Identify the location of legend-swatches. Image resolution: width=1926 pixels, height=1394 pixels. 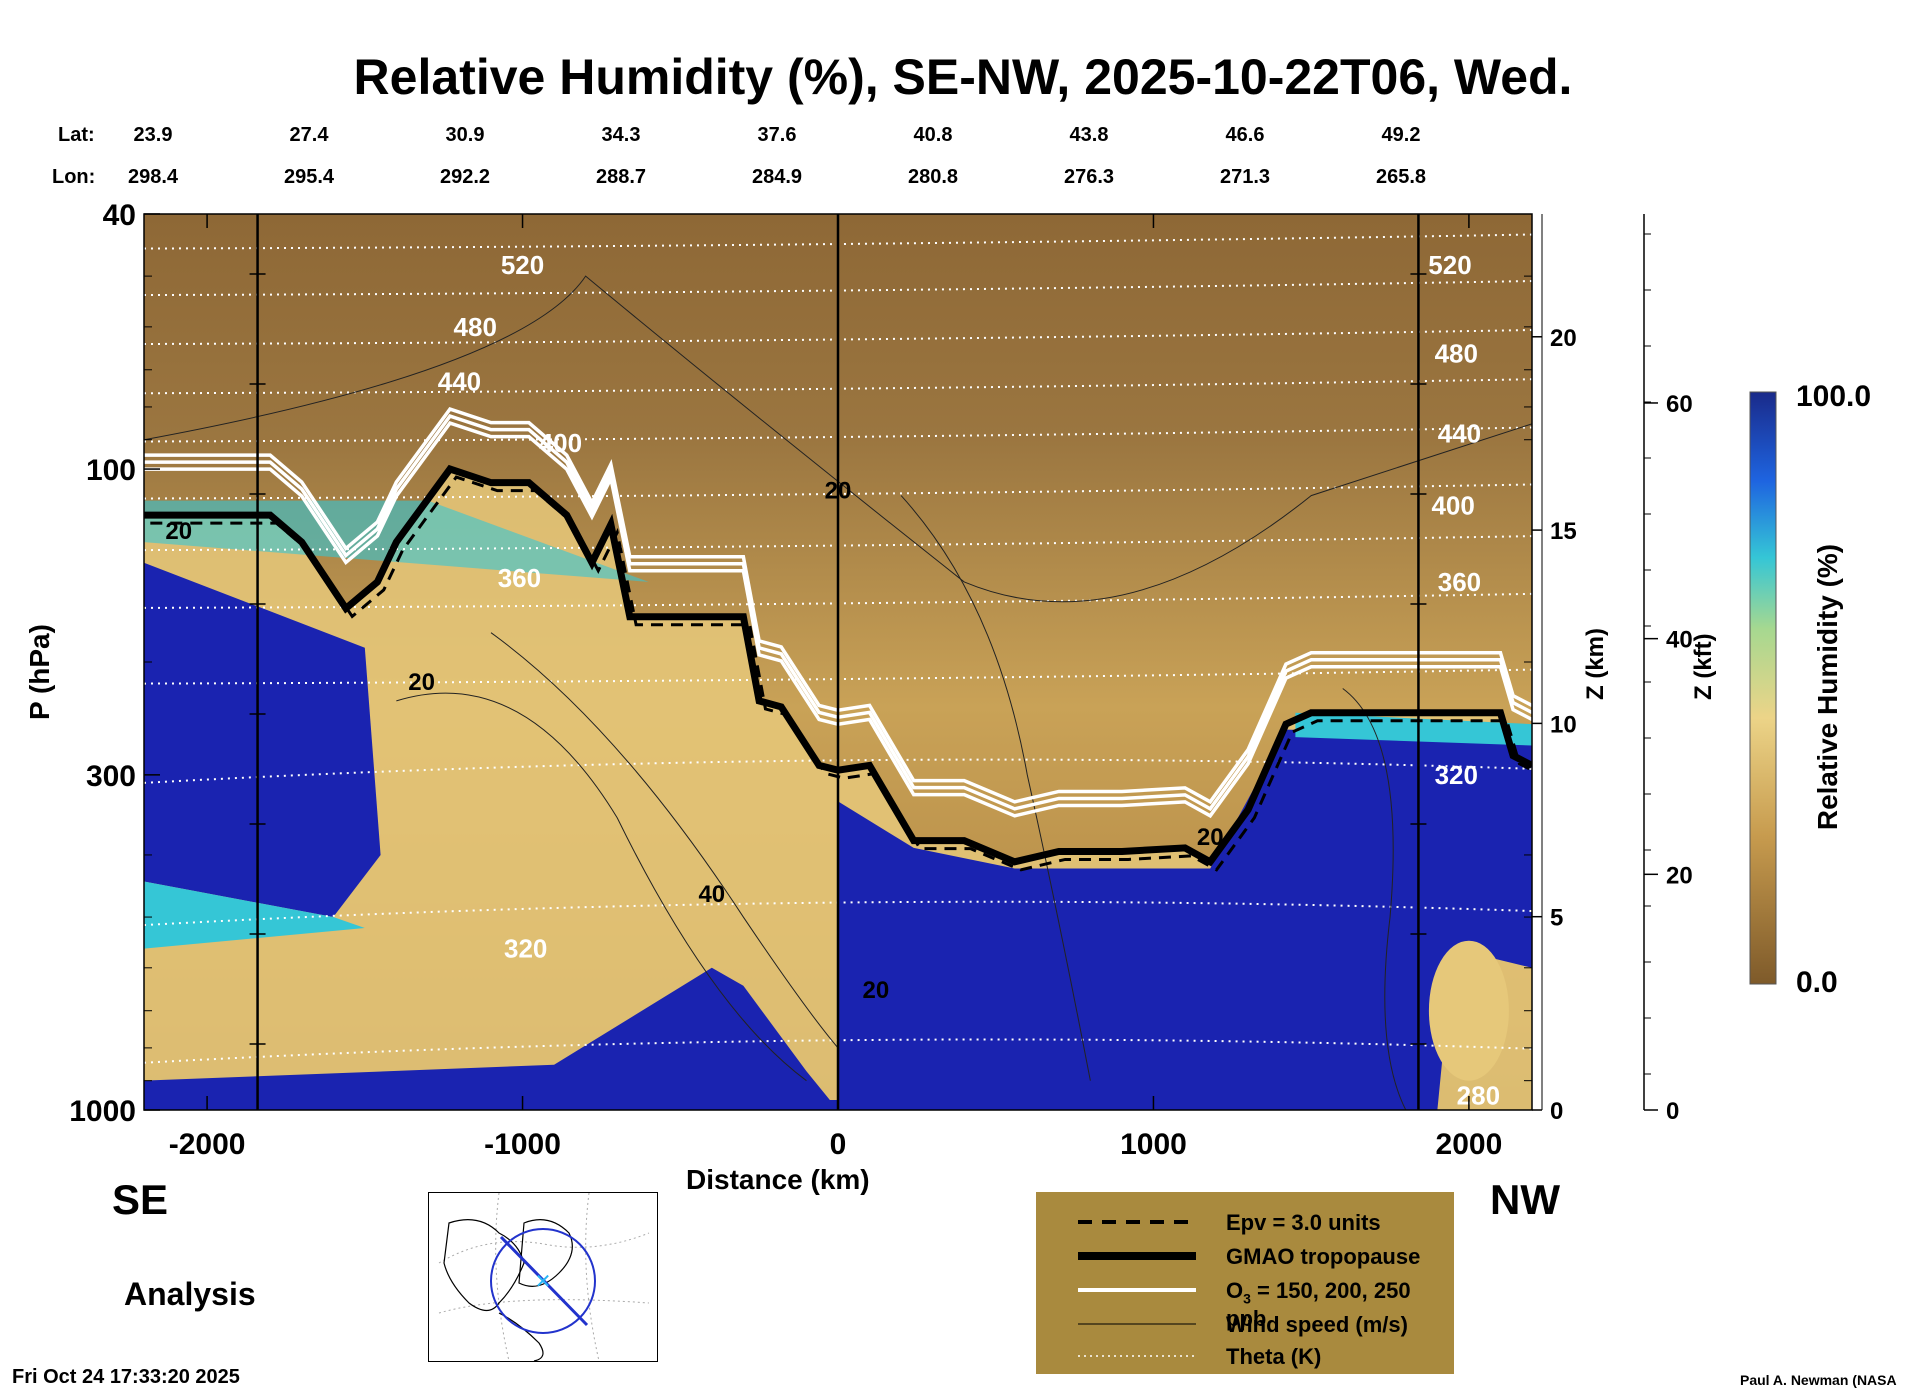
(1137, 1288).